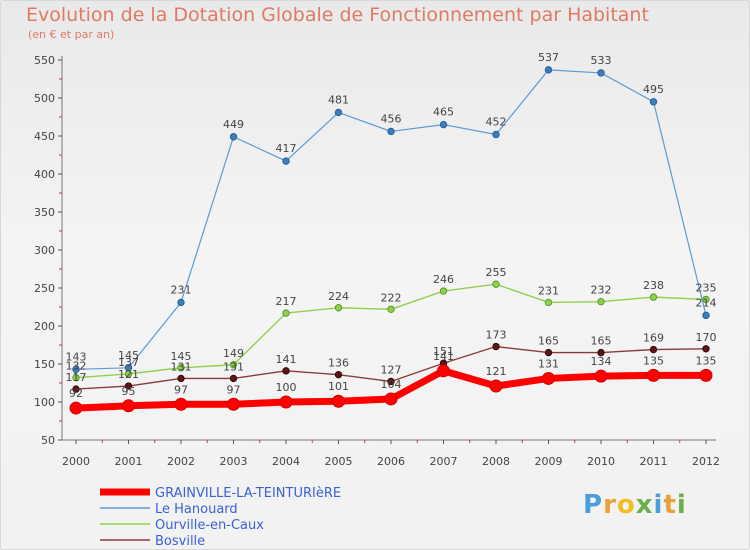 The width and height of the screenshot is (750, 550). Describe the element at coordinates (233, 124) in the screenshot. I see `data-label: 449` at that location.